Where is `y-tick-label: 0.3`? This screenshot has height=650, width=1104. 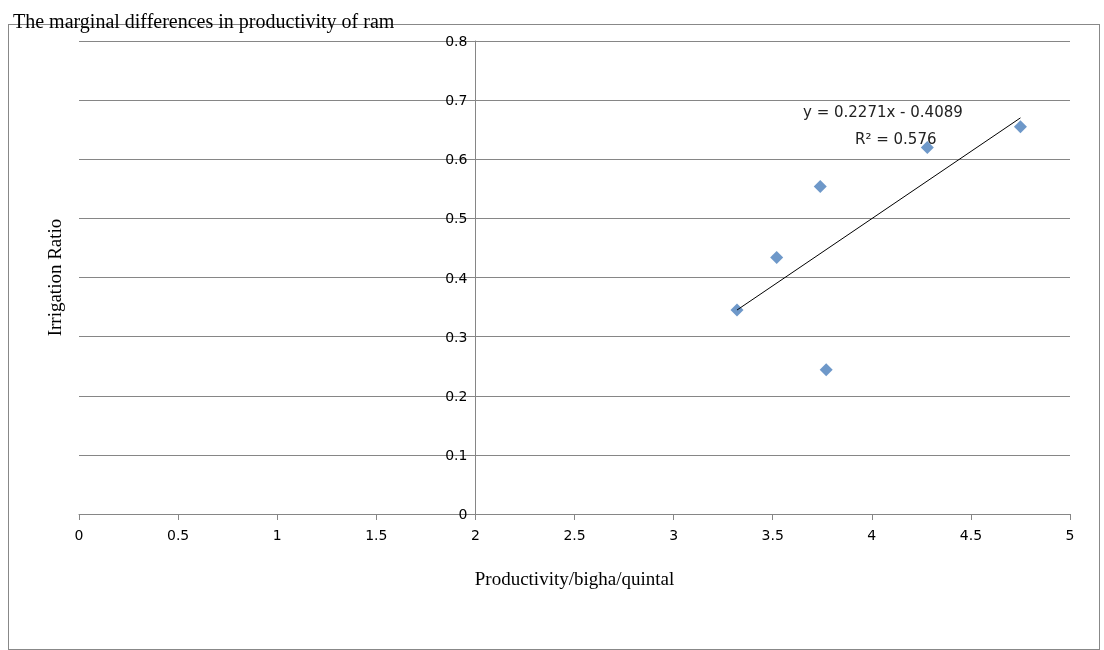 y-tick-label: 0.3 is located at coordinates (456, 336).